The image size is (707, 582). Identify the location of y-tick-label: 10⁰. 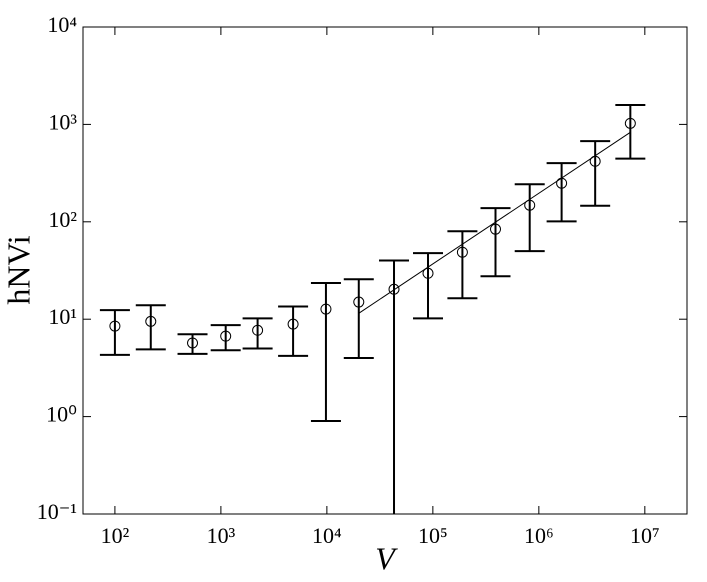
(61, 414).